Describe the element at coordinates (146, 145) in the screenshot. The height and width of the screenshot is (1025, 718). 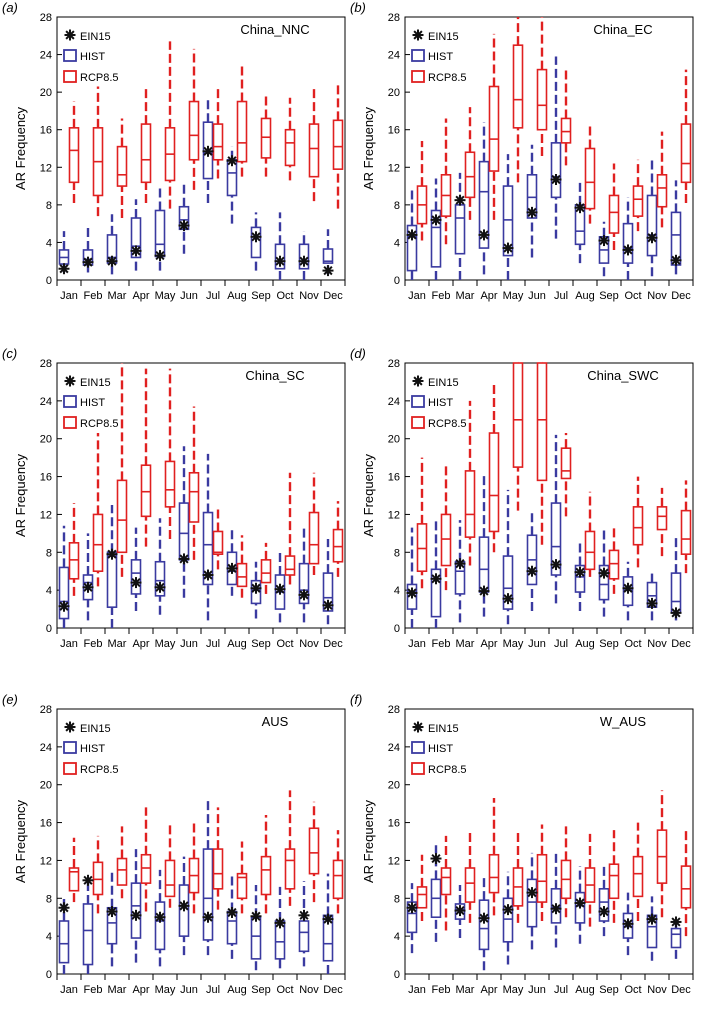
I see `rcp-box-apr` at that location.